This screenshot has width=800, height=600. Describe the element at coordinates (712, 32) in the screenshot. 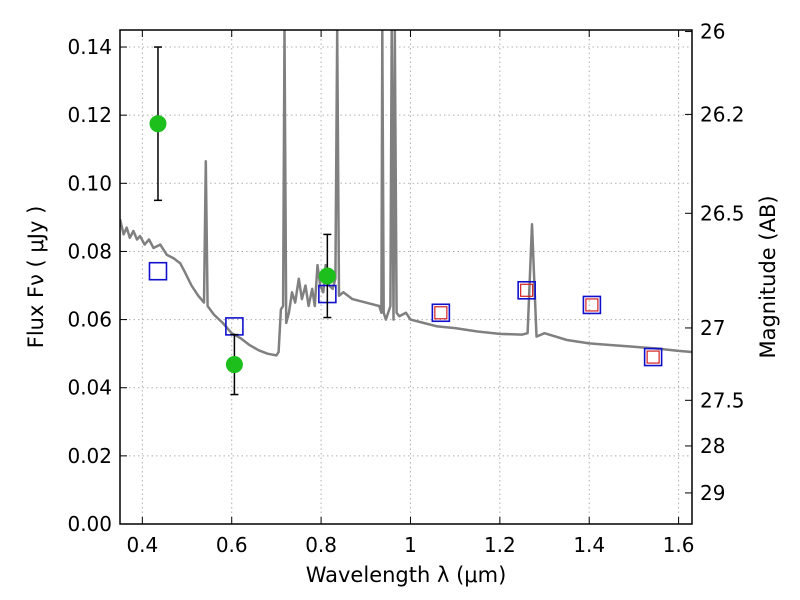

I see `y2-tick-label: 26` at that location.